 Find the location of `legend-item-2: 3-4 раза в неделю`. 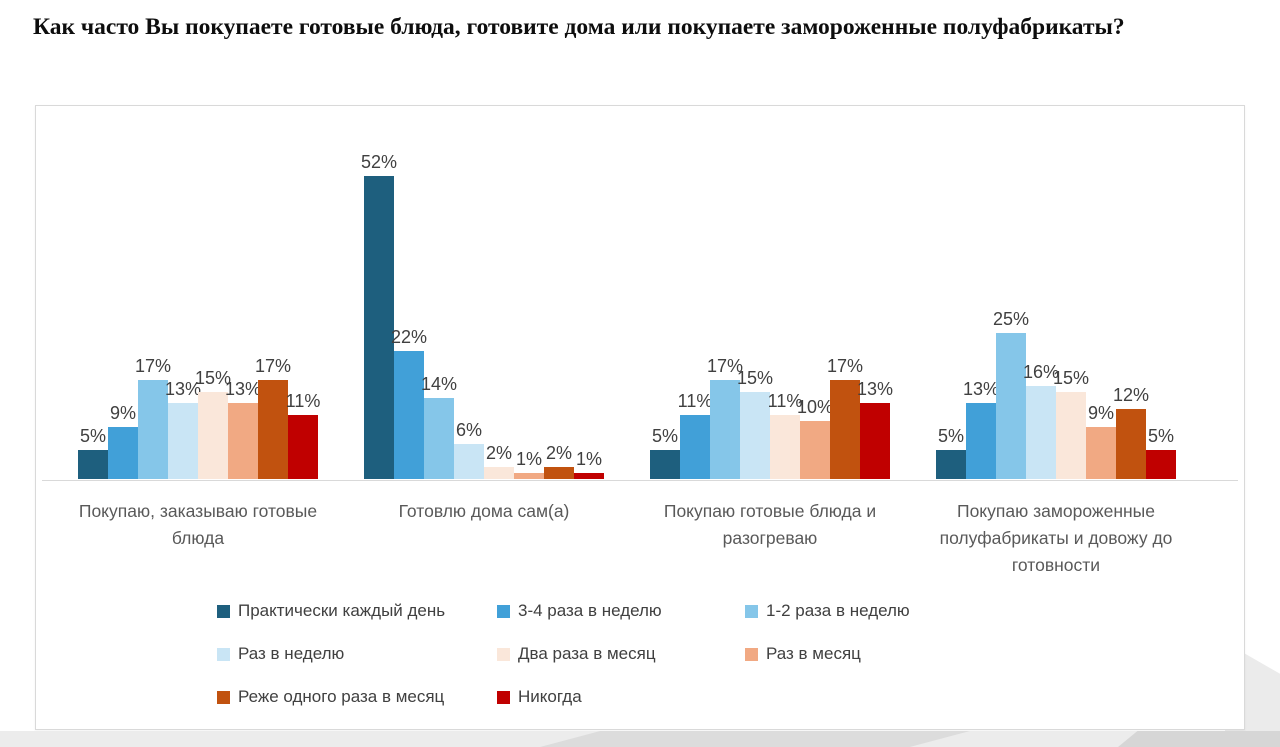

legend-item-2: 3-4 раза в неделю is located at coordinates (621, 611).